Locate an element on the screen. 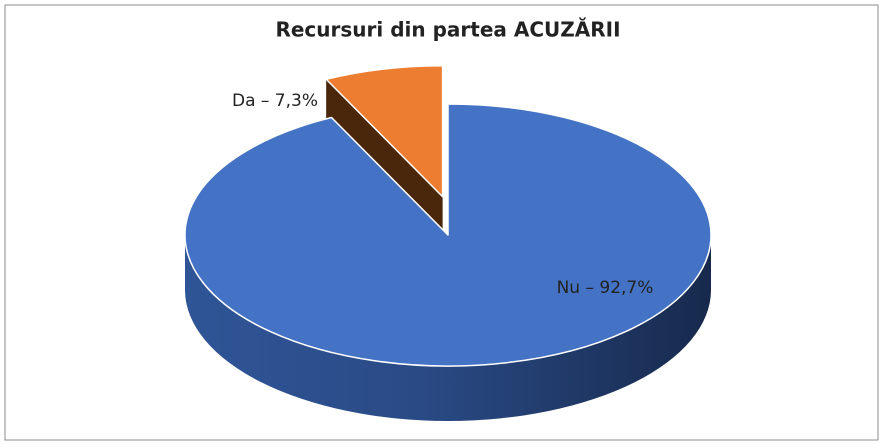  data-label: Nu – 92,7% is located at coordinates (605, 288).